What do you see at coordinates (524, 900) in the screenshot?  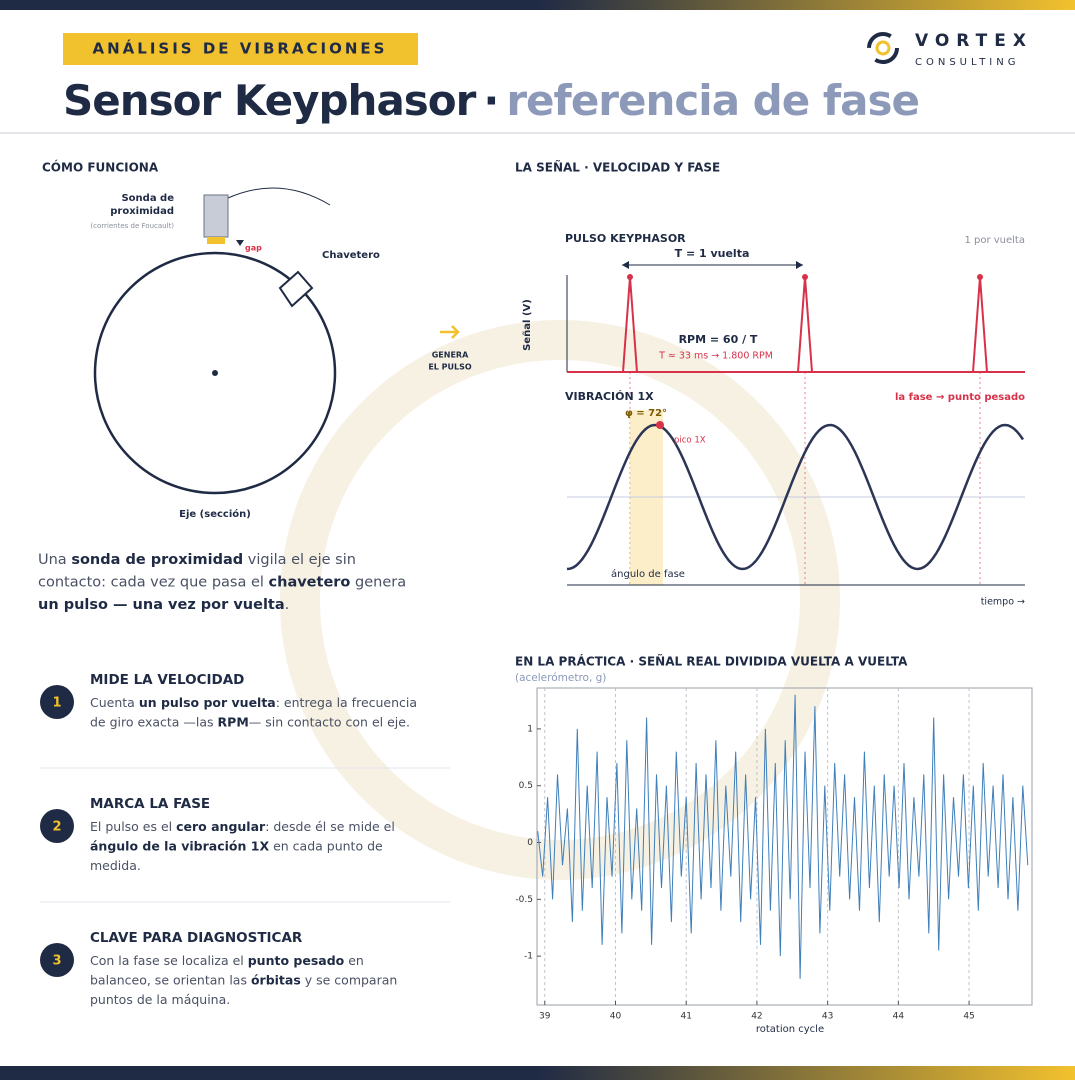 I see `y-tick-label: -0.5` at bounding box center [524, 900].